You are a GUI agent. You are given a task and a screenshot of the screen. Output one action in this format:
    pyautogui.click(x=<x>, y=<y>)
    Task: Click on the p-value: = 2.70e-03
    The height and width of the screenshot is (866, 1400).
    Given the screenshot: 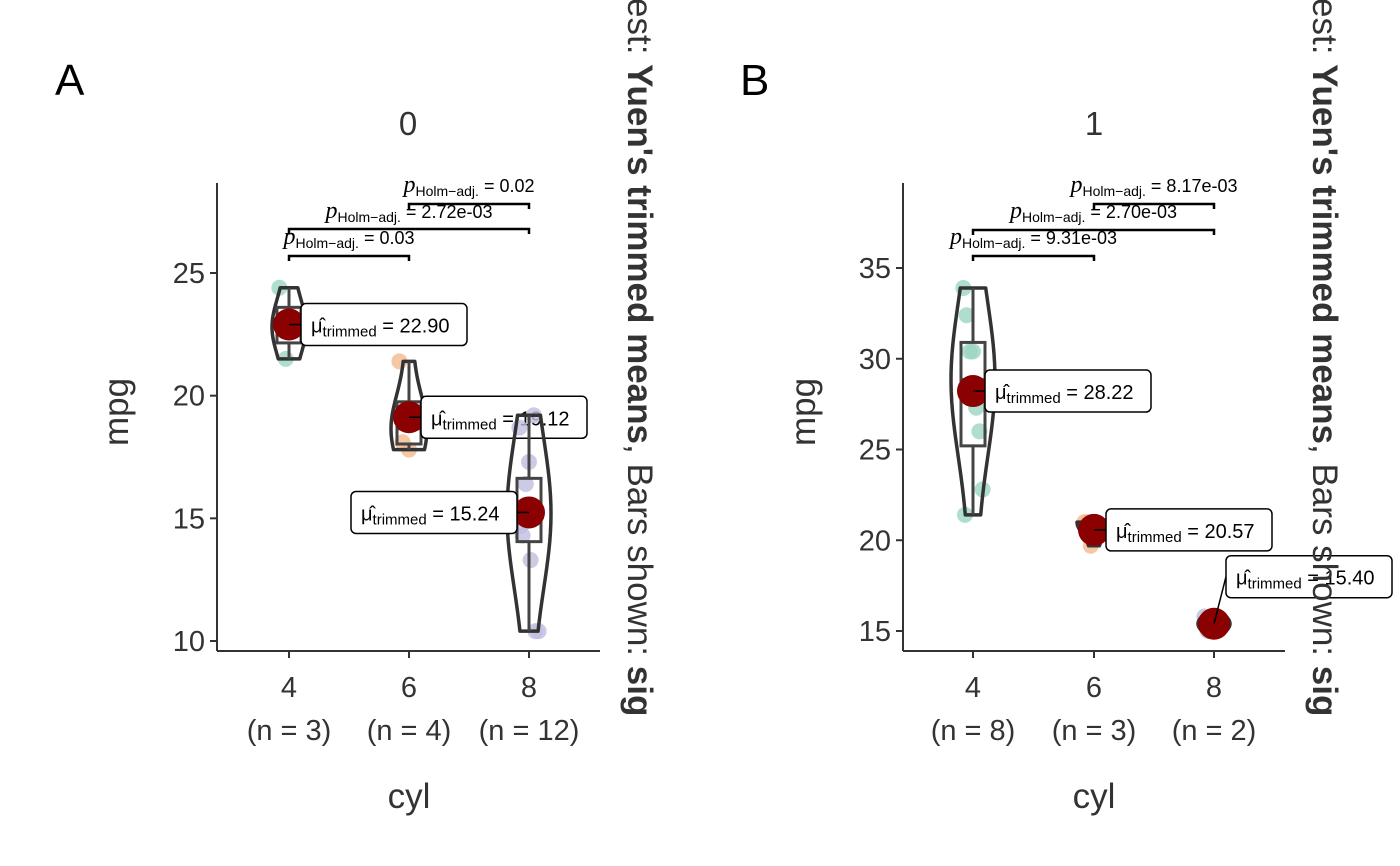 What is the action you would take?
    pyautogui.click(x=1131, y=212)
    